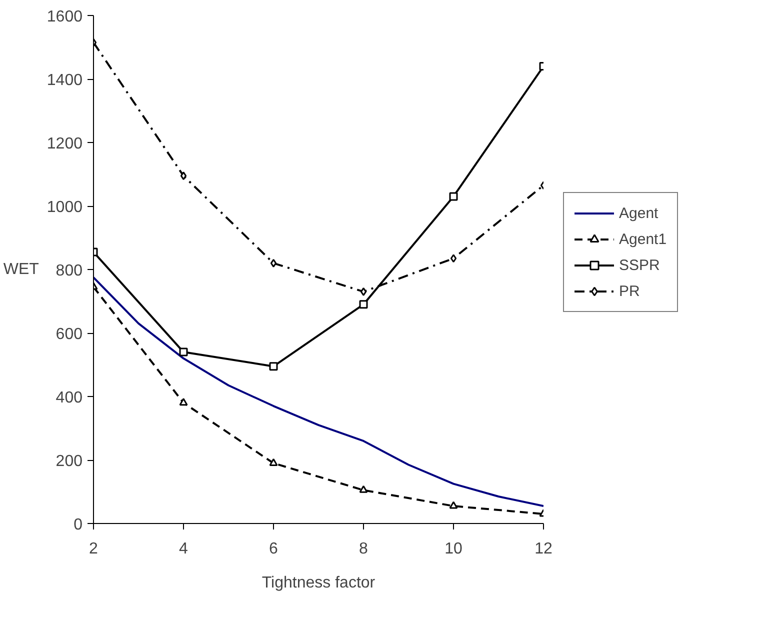 The image size is (780, 623). I want to click on y-tick-label: 600, so click(69, 334).